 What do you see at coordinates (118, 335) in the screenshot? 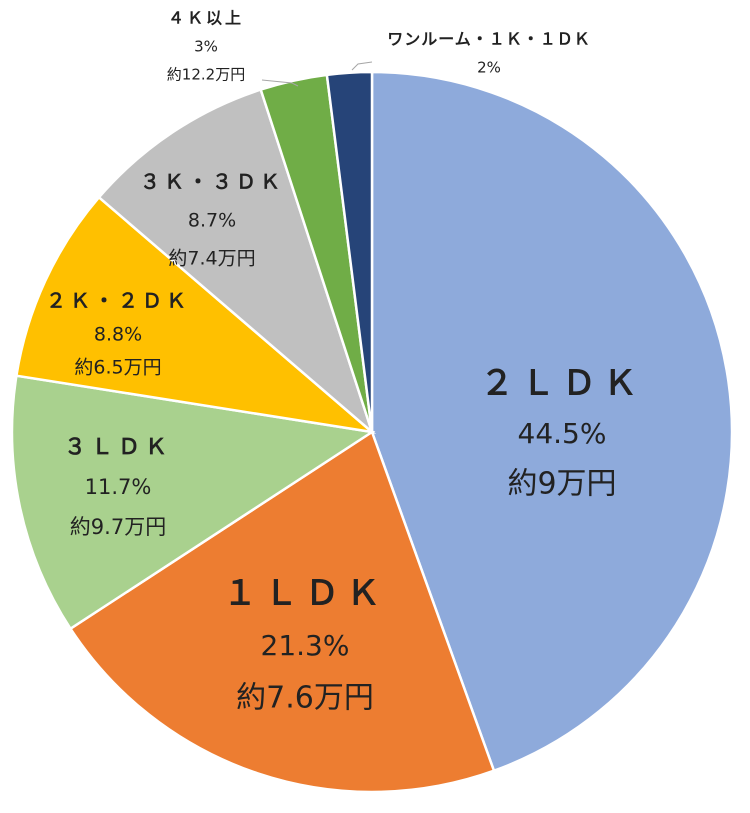
I see `slice-4-percent-label: 8.8%` at bounding box center [118, 335].